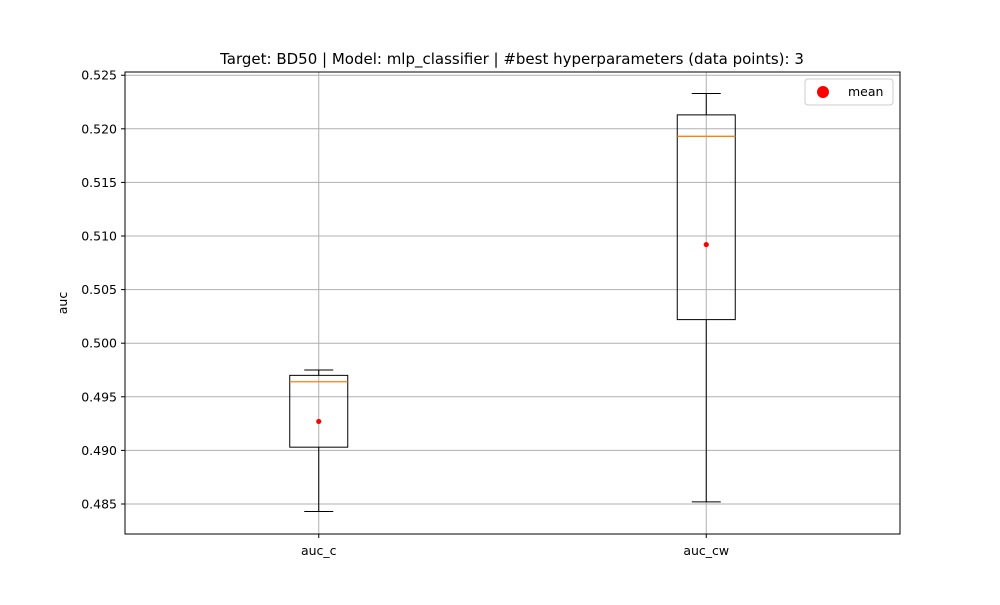  Describe the element at coordinates (99, 236) in the screenshot. I see `y-tick-label: 0.510` at that location.